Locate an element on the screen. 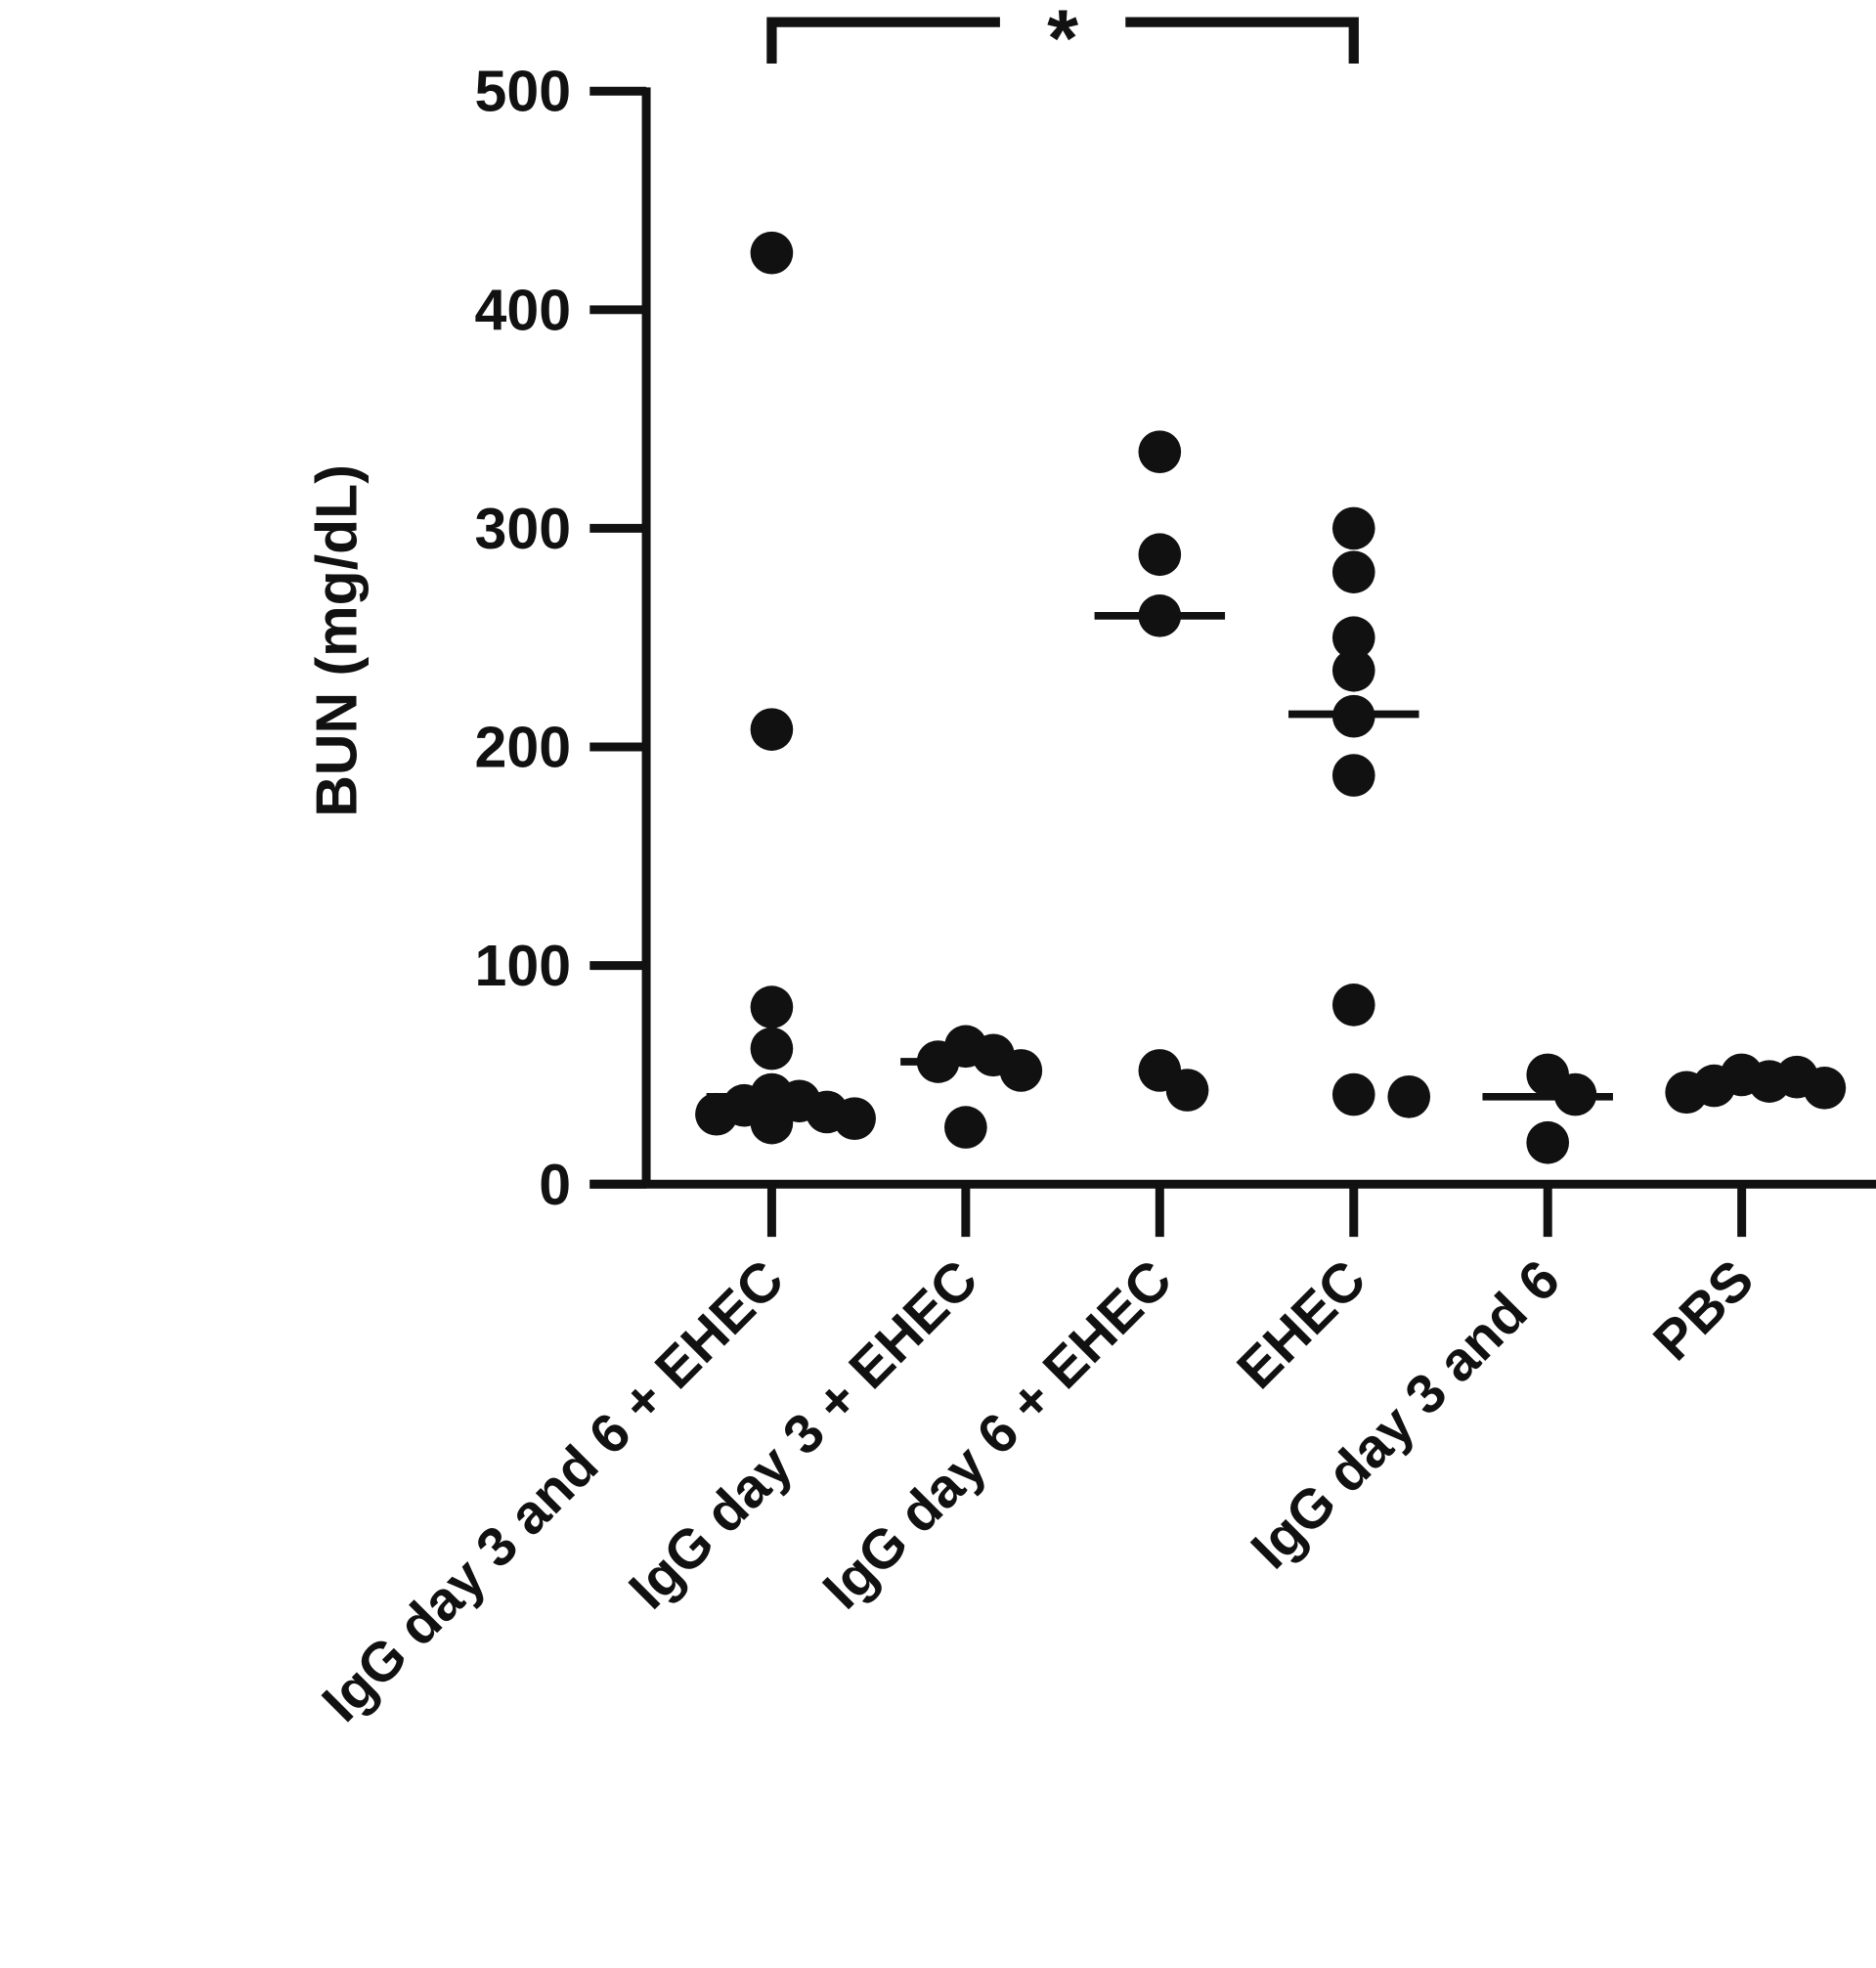  x-tick-label: IgG day 3 + EHEC is located at coordinates (803, 1434).